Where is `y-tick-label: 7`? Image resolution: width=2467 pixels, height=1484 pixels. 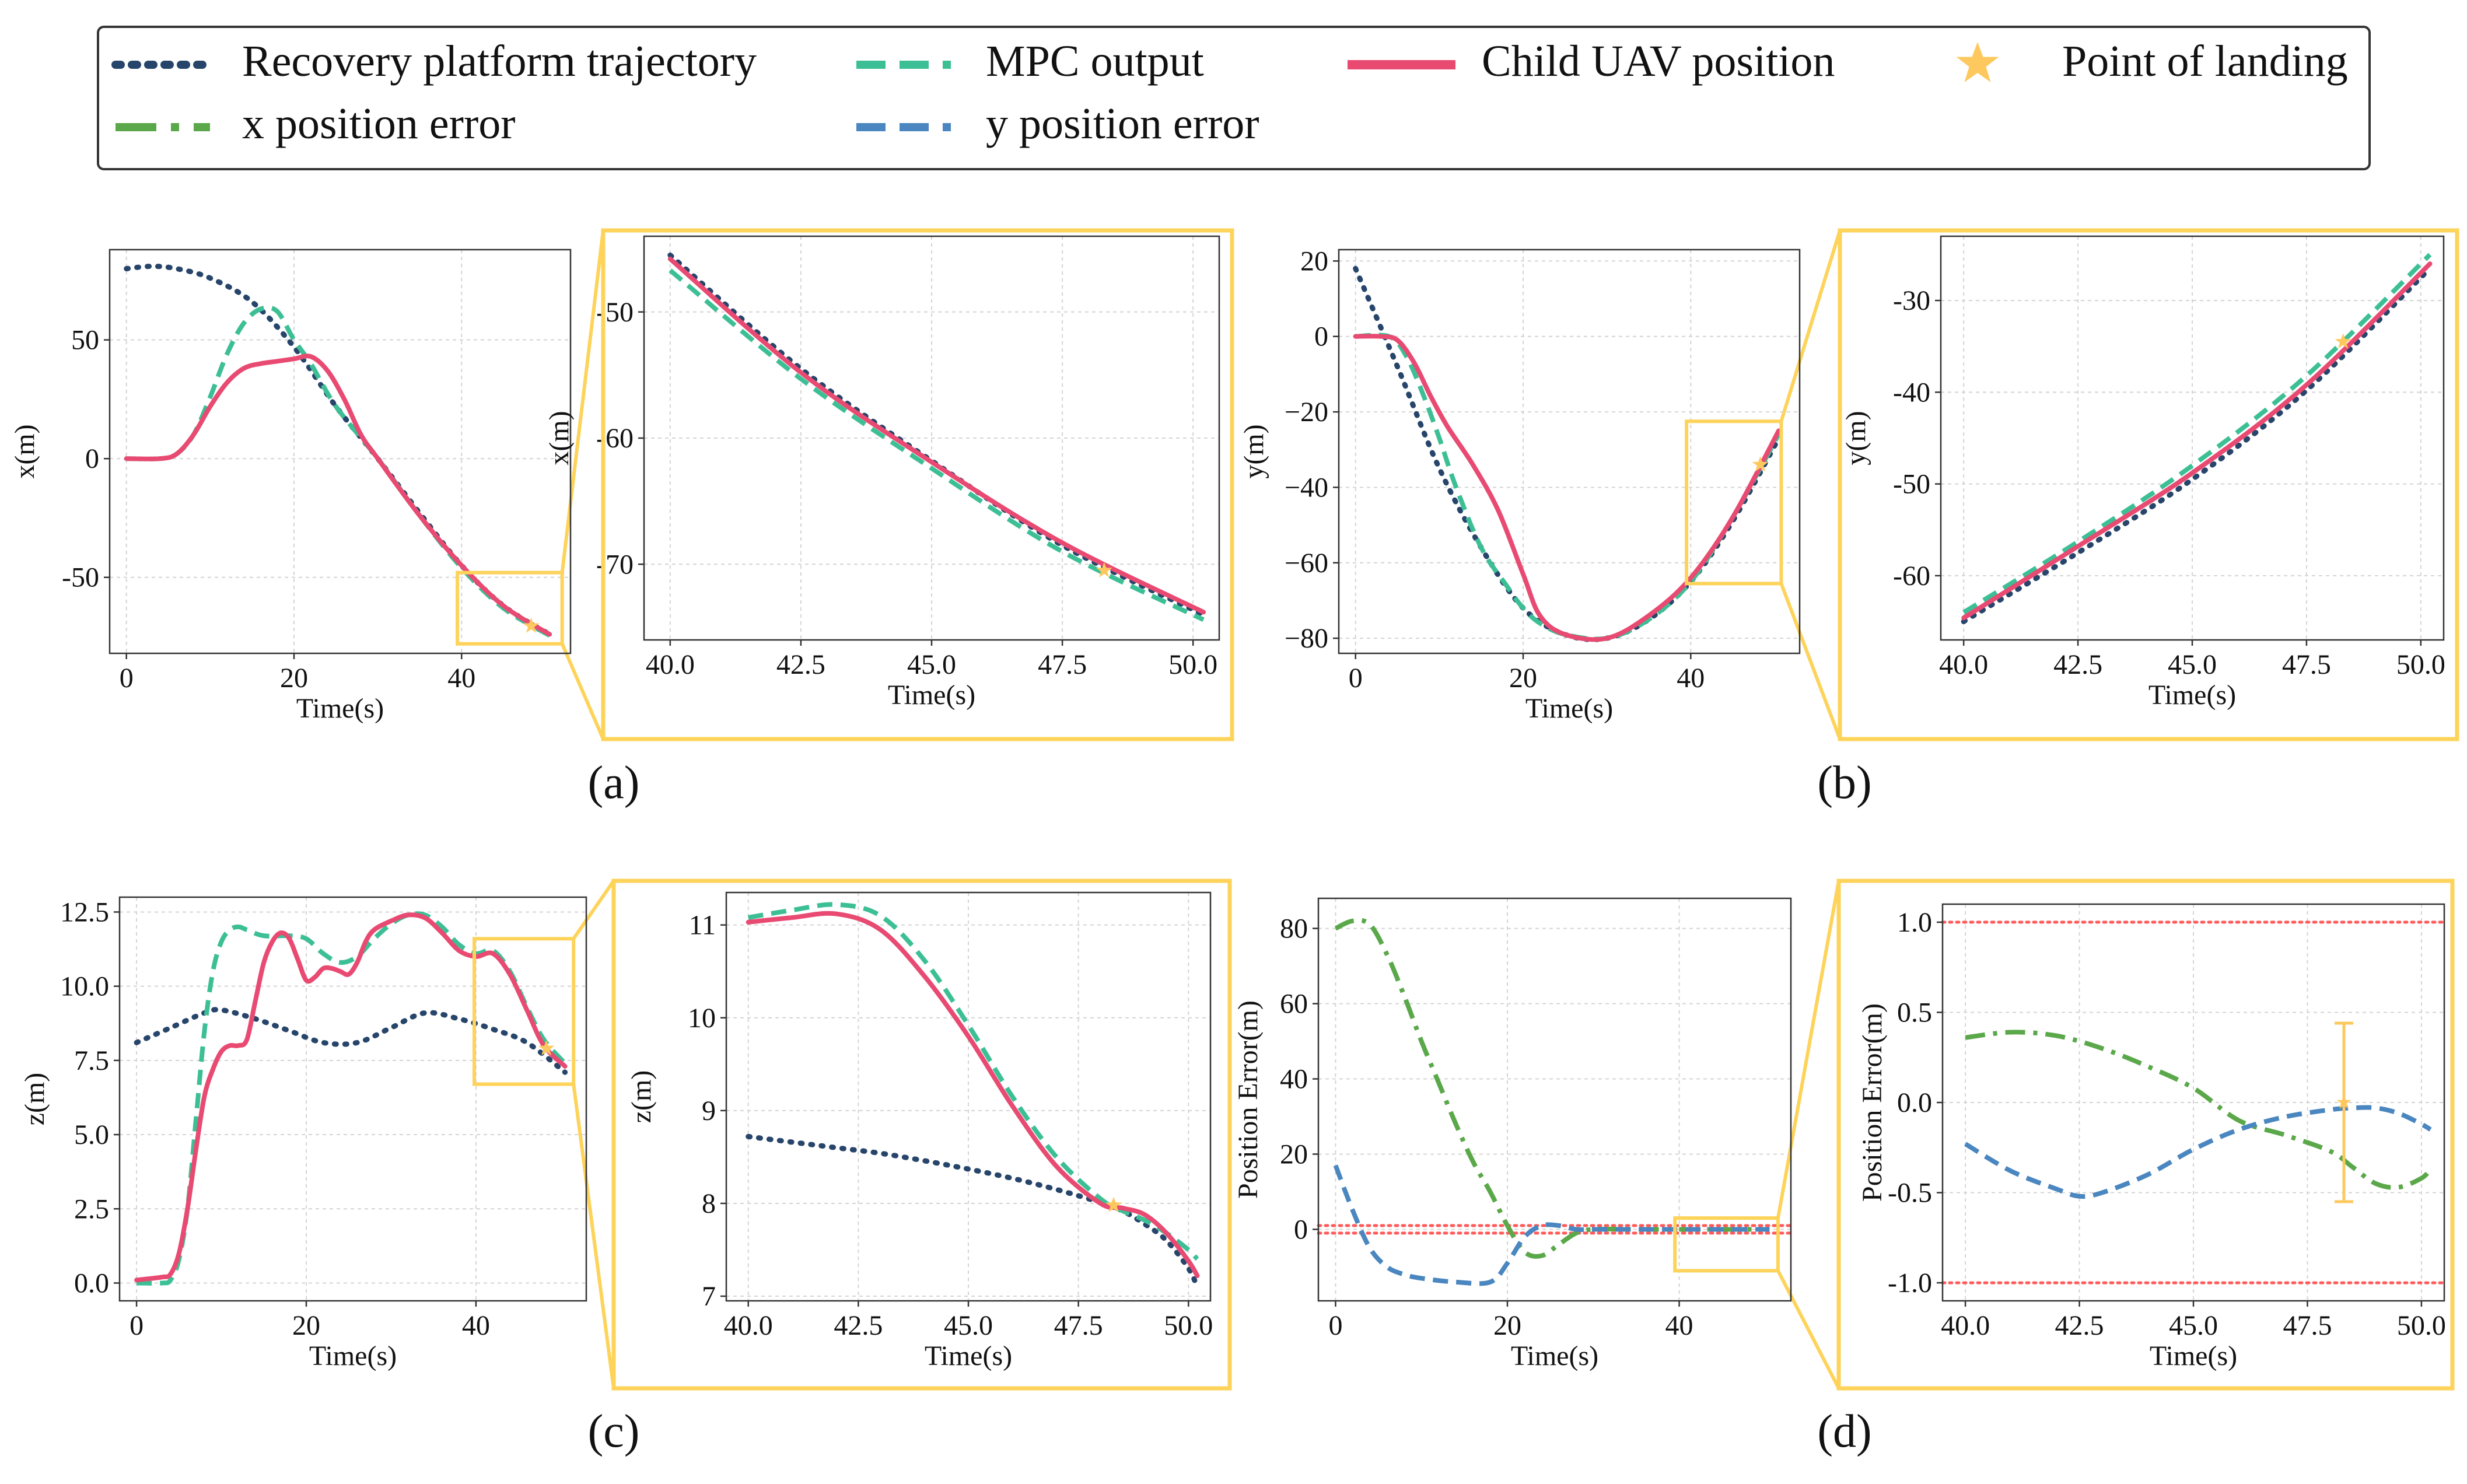 y-tick-label: 7 is located at coordinates (709, 1296).